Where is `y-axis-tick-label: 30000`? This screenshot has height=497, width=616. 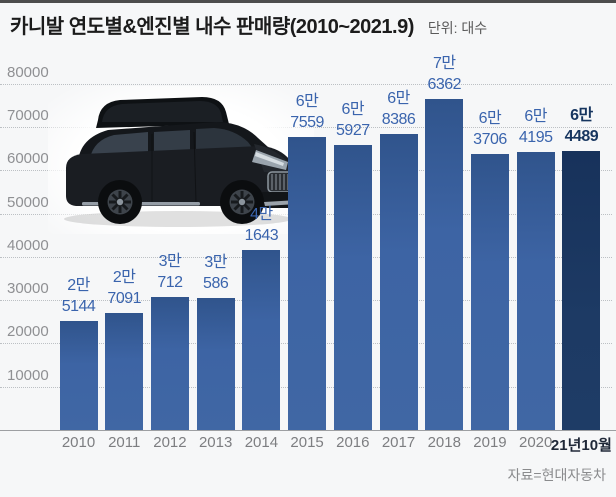
y-axis-tick-label: 30000 is located at coordinates (28, 289).